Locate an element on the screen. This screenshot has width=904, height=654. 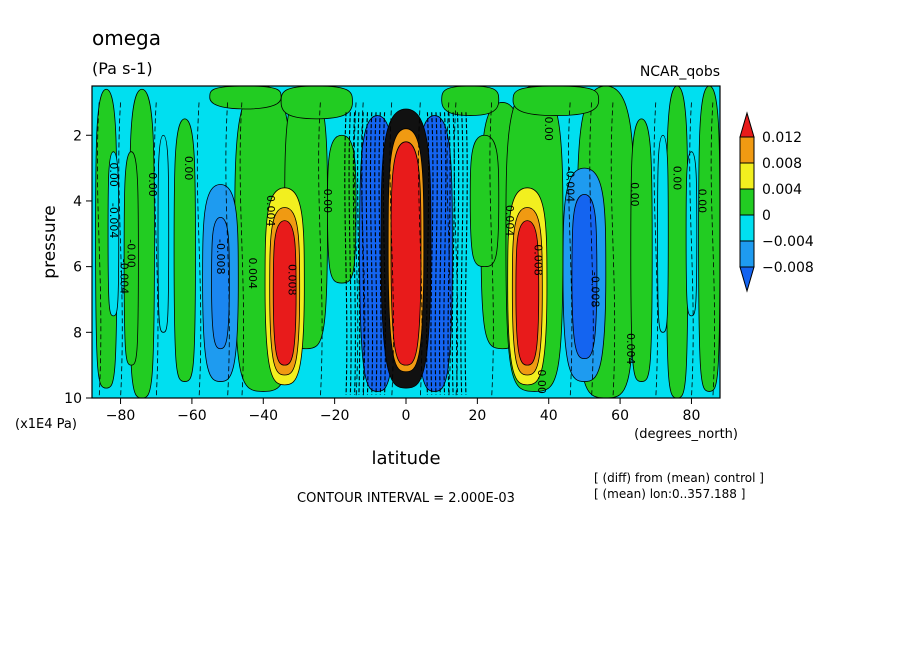
x-axis-title: latitude is located at coordinates (405, 458).